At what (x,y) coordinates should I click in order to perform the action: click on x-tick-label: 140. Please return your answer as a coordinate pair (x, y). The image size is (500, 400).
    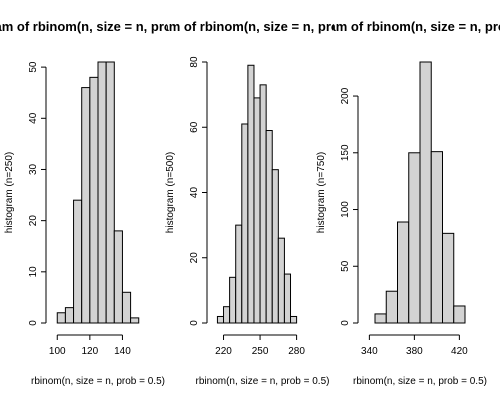
    Looking at the image, I should click on (122, 351).